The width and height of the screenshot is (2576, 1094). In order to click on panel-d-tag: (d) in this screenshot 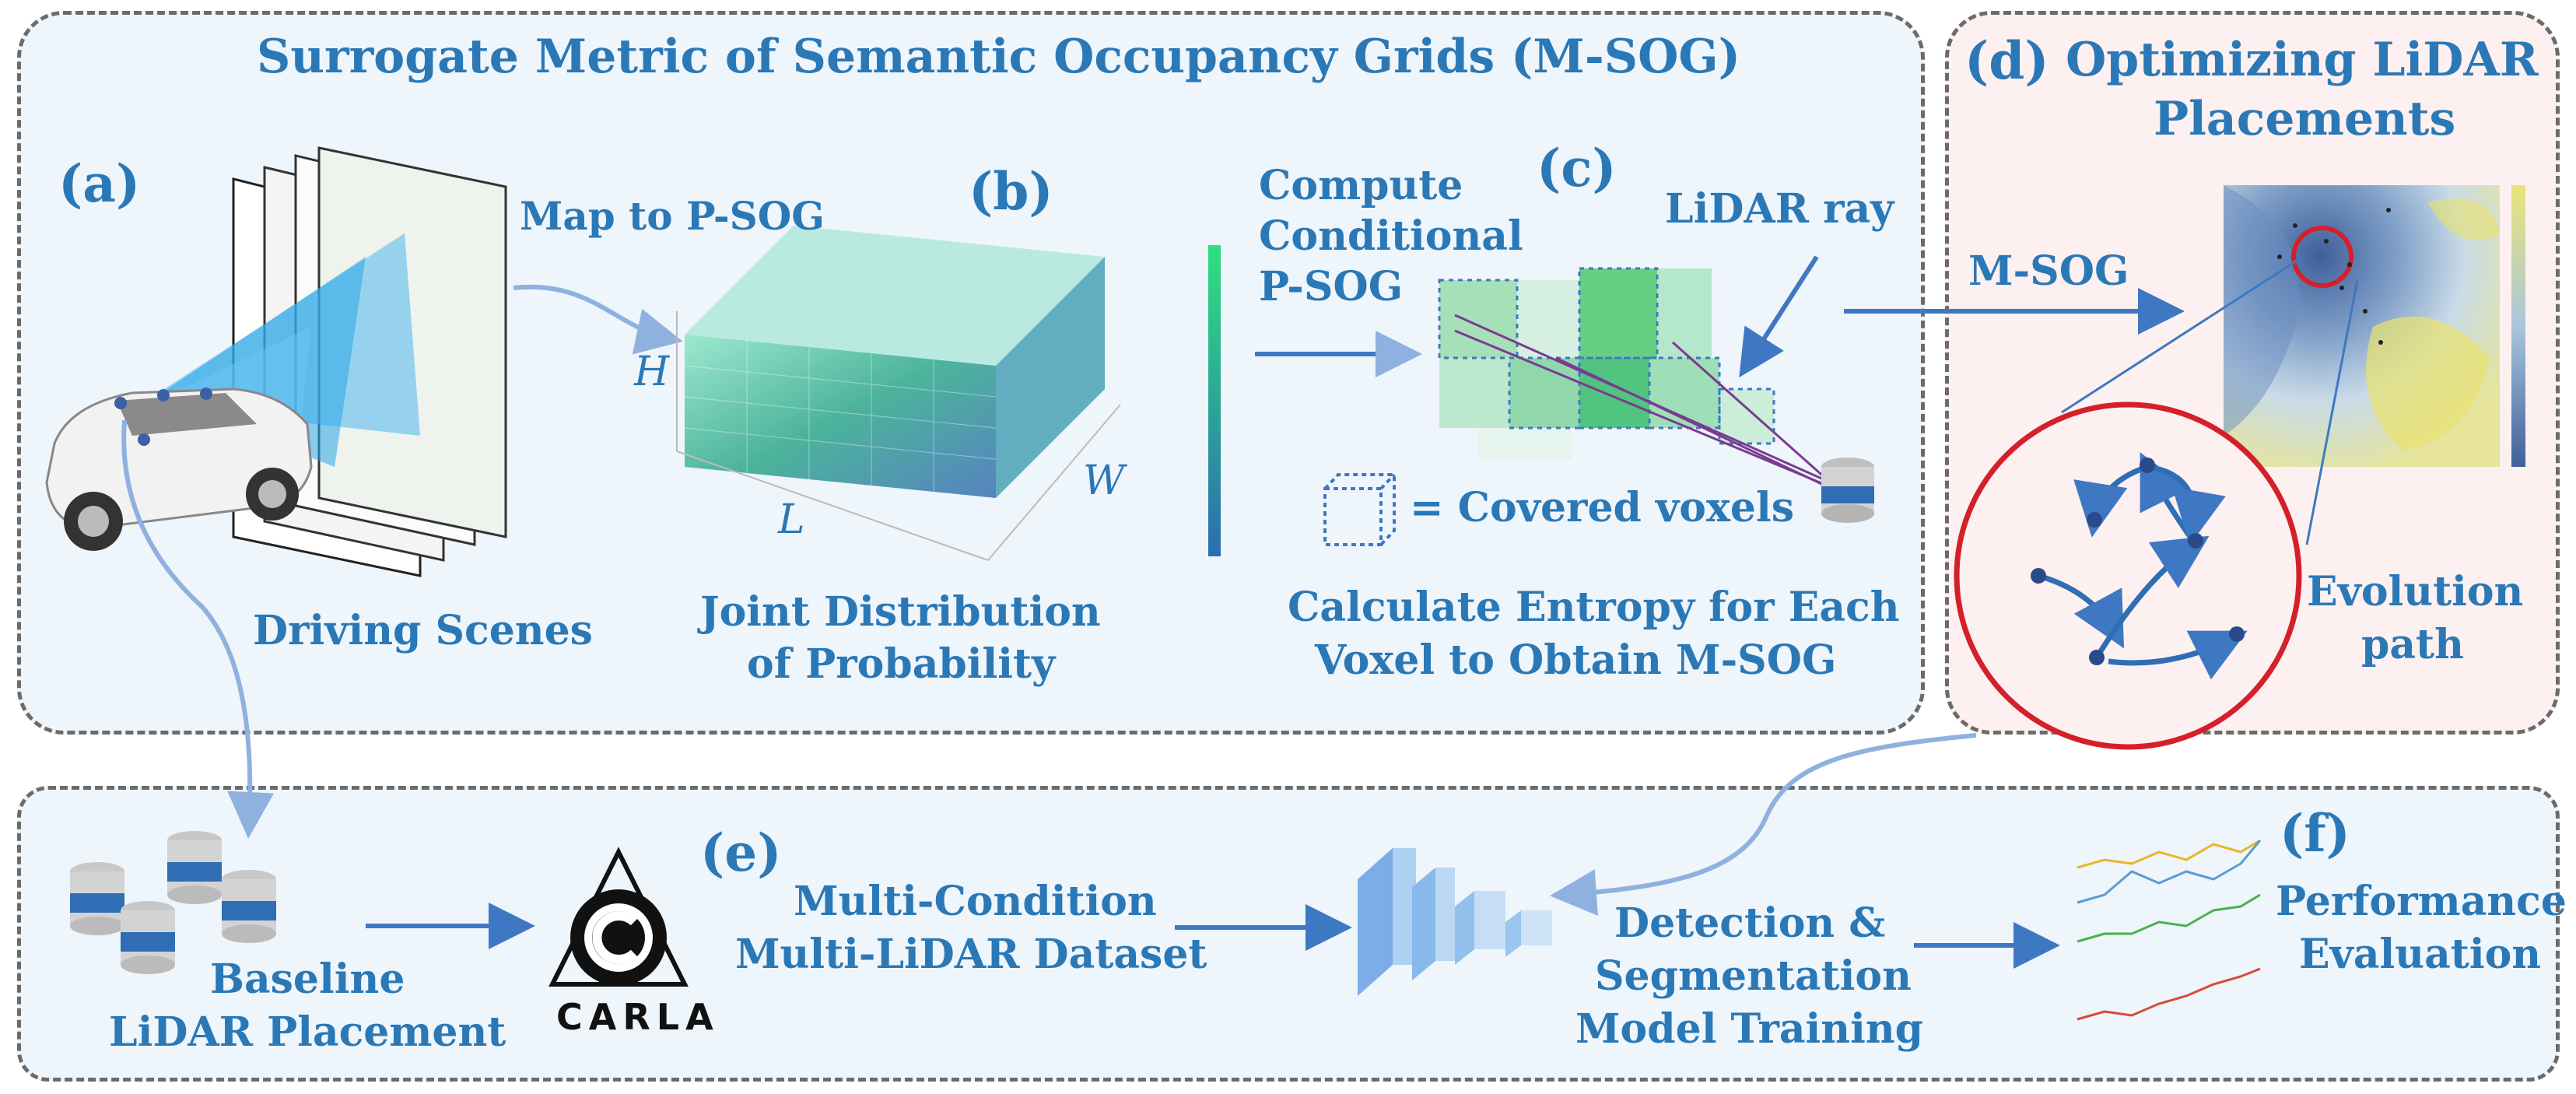, I will do `click(2007, 60)`.